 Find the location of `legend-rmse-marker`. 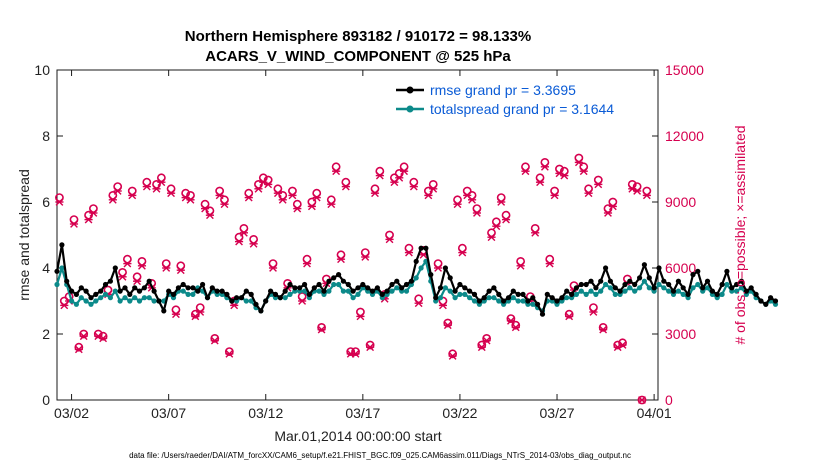

legend-rmse-marker is located at coordinates (410, 90).